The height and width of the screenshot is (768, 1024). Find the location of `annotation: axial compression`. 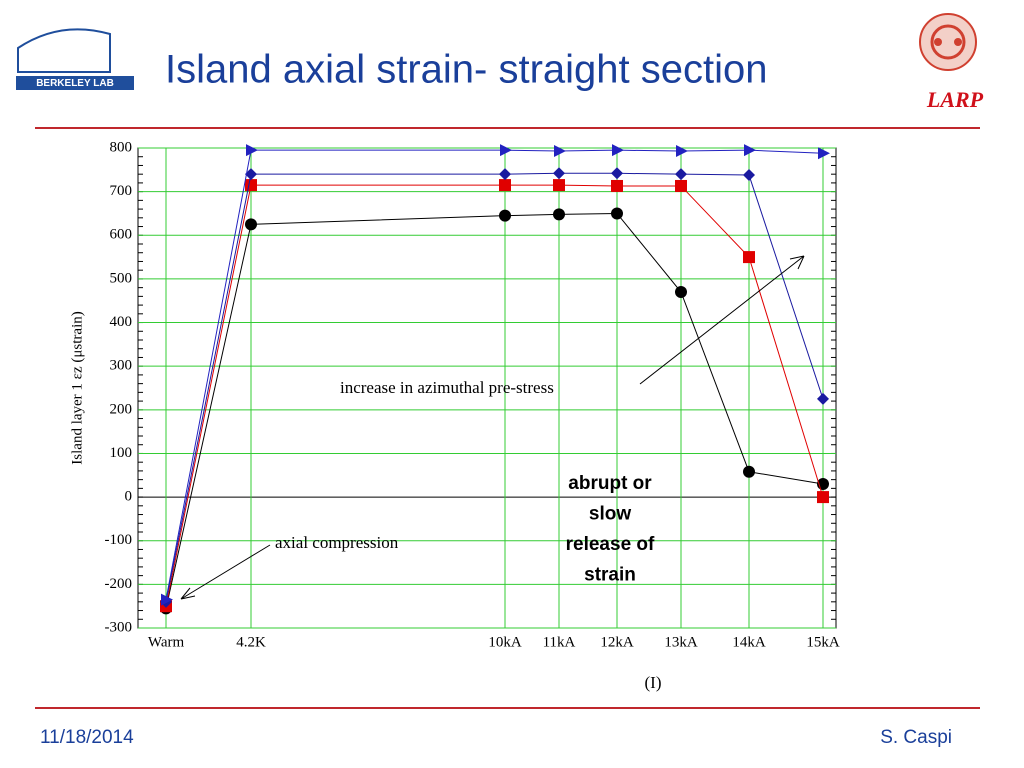

annotation: axial compression is located at coordinates (337, 542).